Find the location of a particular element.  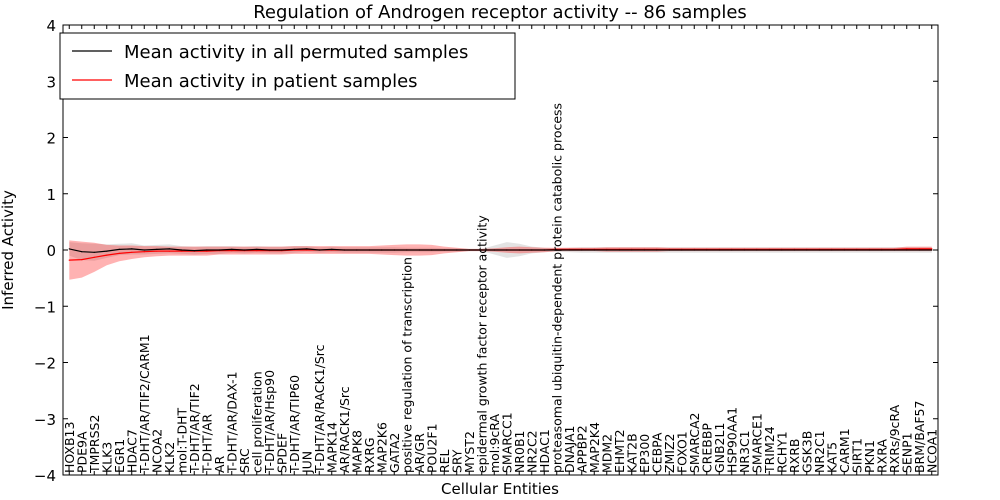

x-tick-label: MYST2 is located at coordinates (469, 452).